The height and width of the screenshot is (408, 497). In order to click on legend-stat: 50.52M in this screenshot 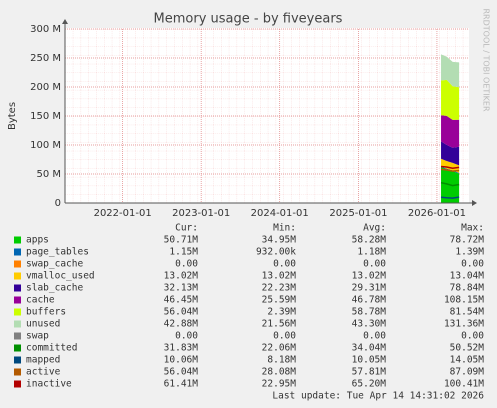, I will do `click(467, 348)`.